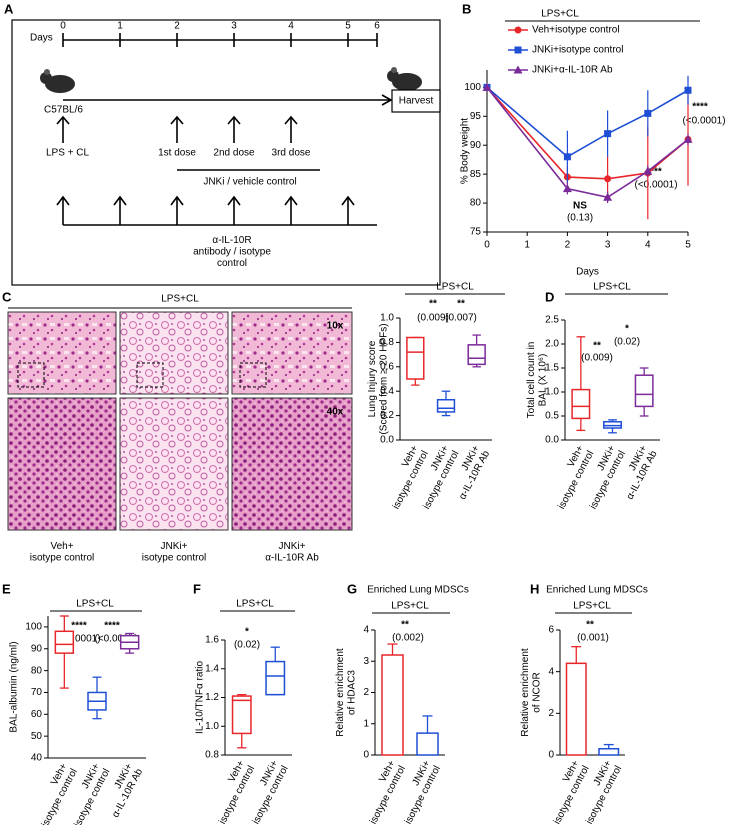 This screenshot has width=733, height=825. Describe the element at coordinates (593, 638) in the screenshot. I see `annotation: (0.001)` at that location.